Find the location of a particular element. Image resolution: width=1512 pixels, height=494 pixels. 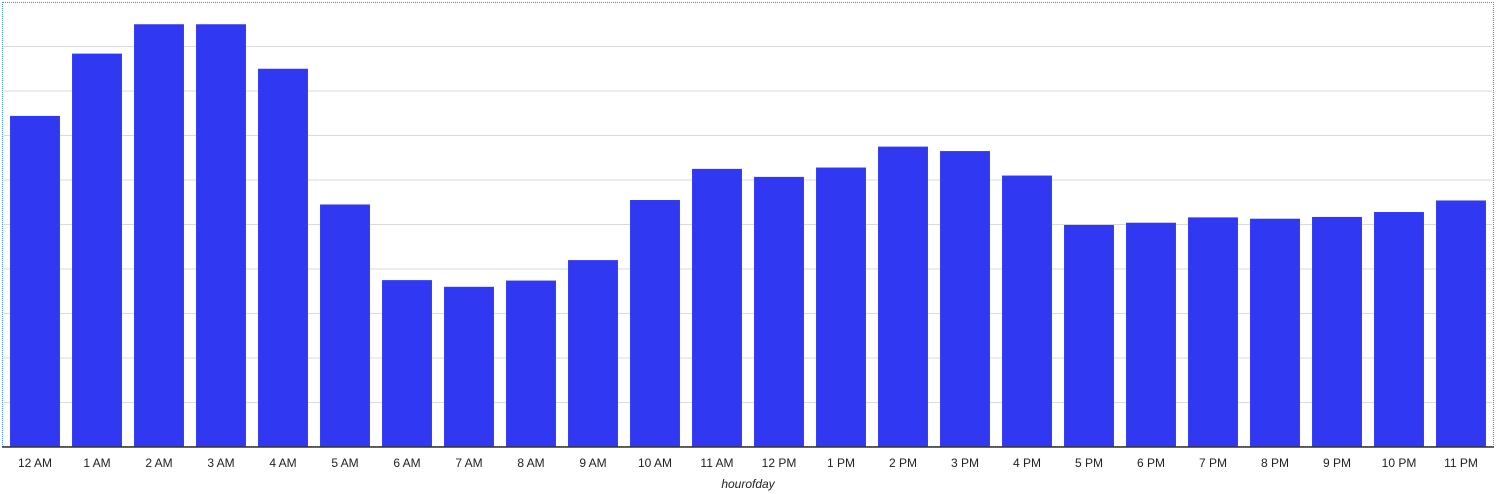

x-tick-label: 1 PM is located at coordinates (841, 463).